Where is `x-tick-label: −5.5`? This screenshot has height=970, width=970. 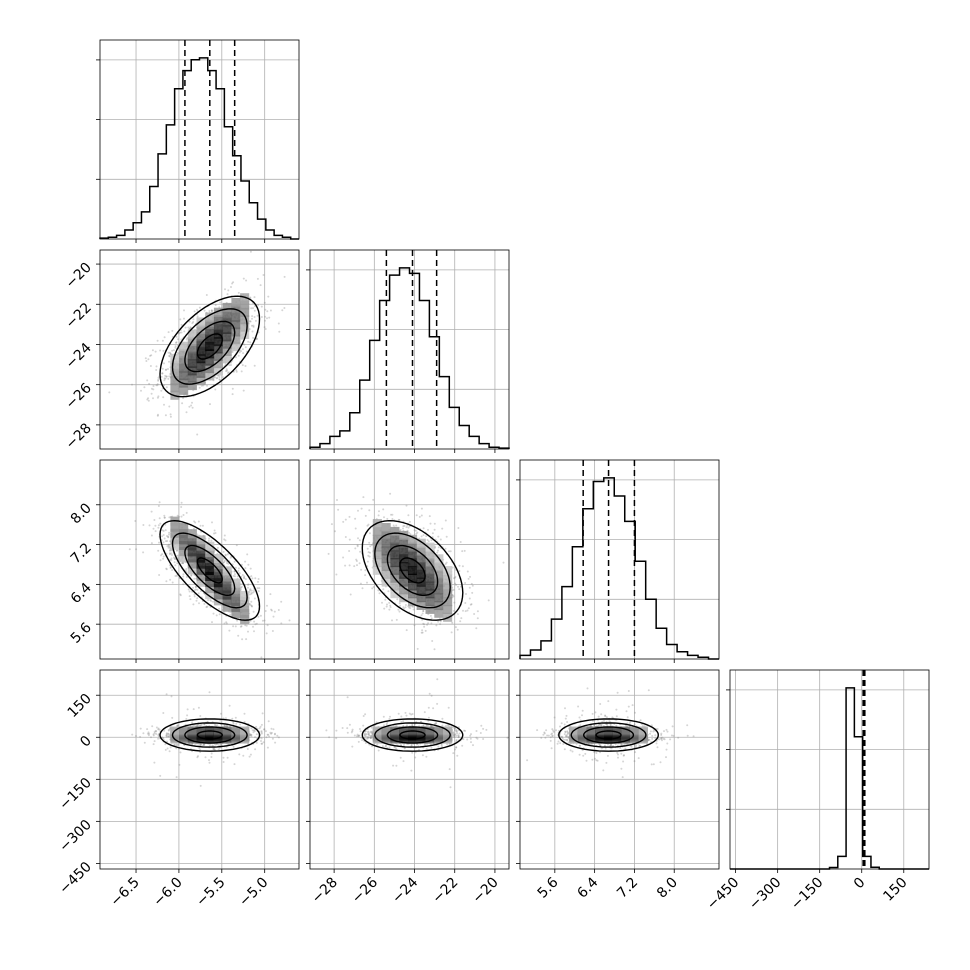 x-tick-label: −5.5 is located at coordinates (210, 892).